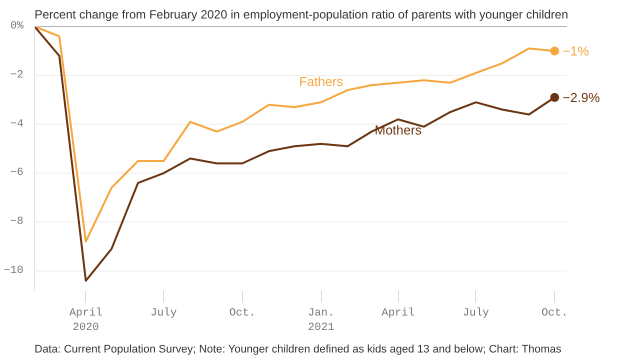 This screenshot has height=360, width=640. What do you see at coordinates (321, 81) in the screenshot?
I see `series-label: Fathers` at bounding box center [321, 81].